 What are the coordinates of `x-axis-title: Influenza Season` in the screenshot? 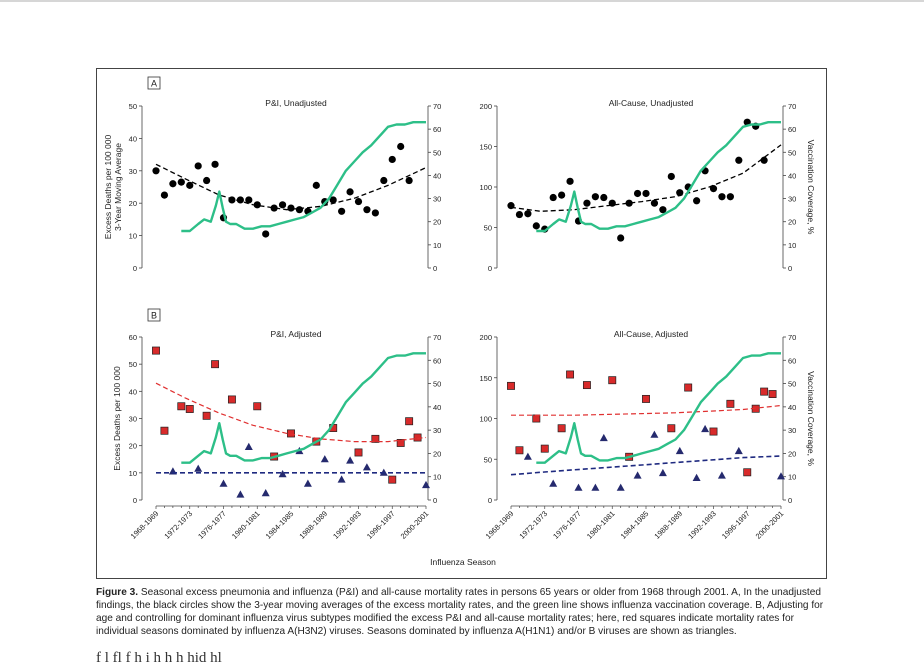 It's located at (463, 562).